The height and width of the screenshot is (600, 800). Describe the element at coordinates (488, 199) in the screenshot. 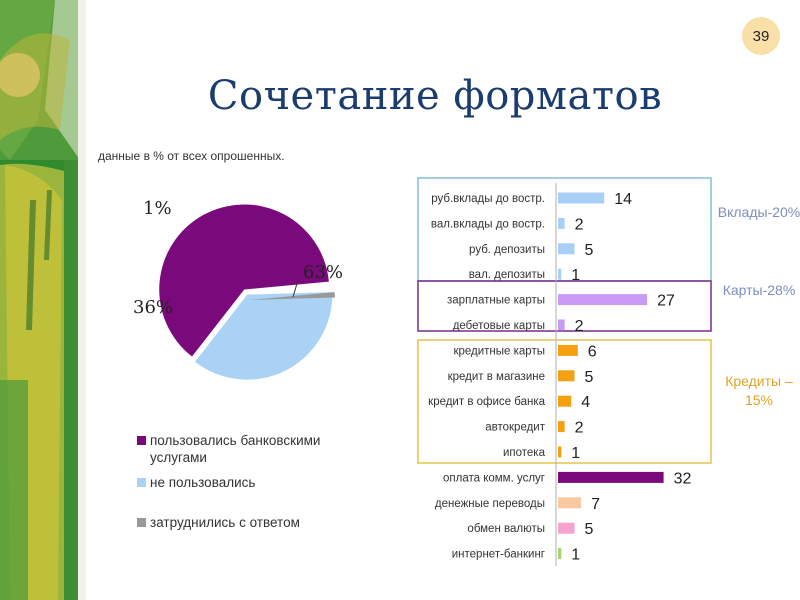

I see `bar-category-label: руб.вклады до востр.` at that location.